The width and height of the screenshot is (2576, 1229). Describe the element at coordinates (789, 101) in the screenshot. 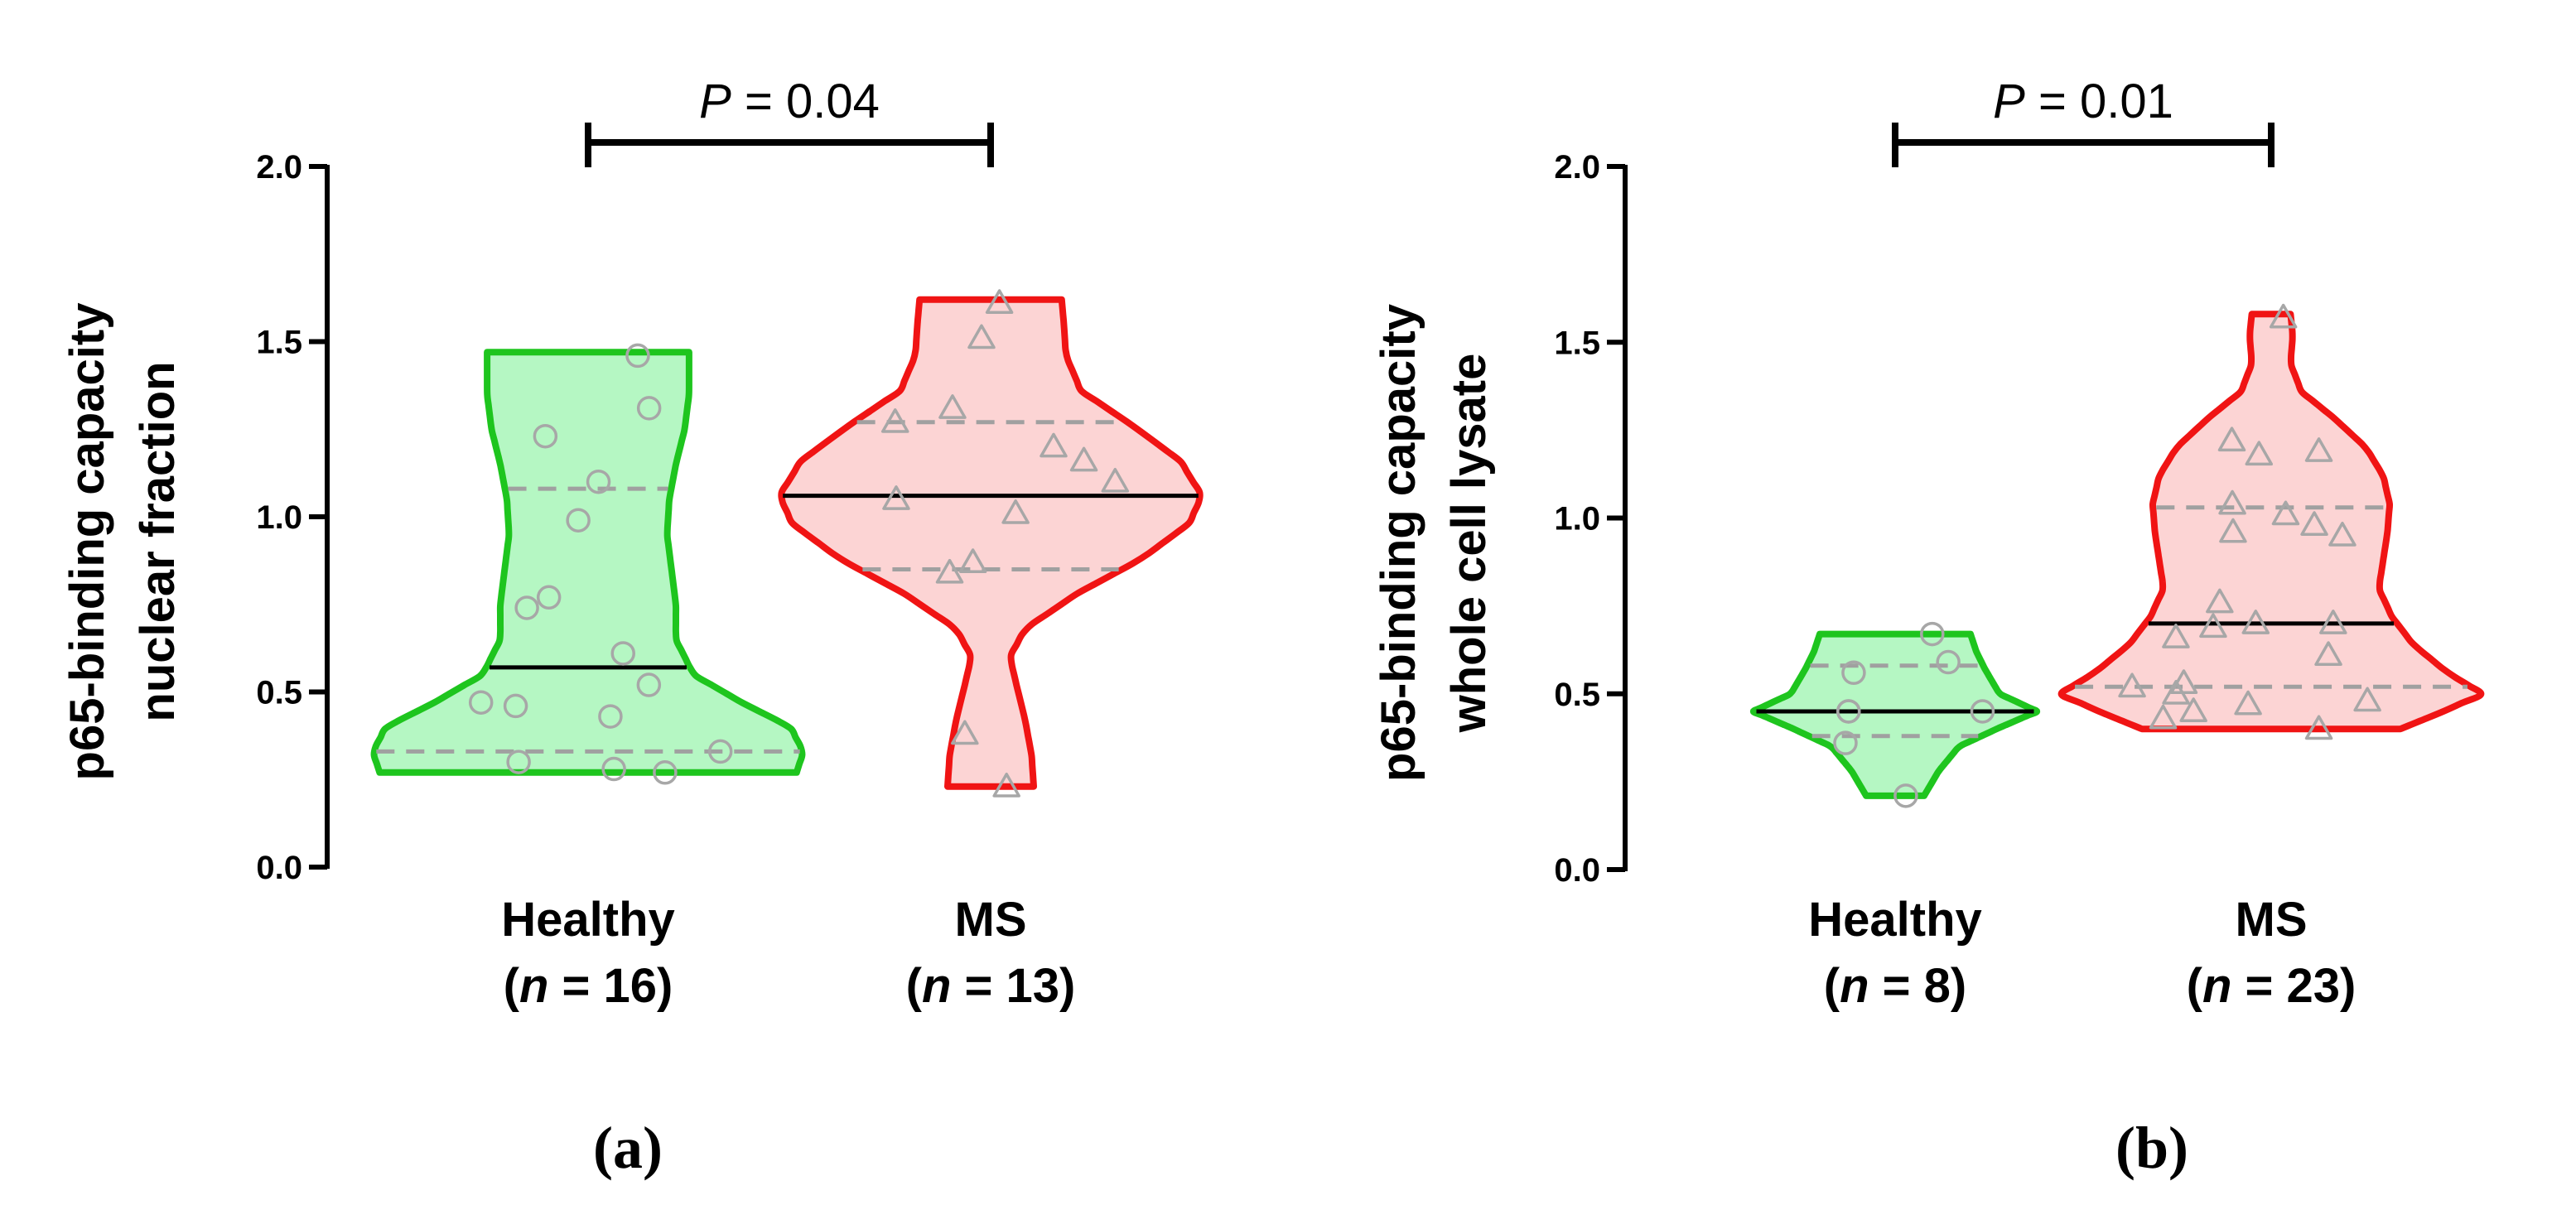

I see `p-value-label: P = 0.04` at that location.